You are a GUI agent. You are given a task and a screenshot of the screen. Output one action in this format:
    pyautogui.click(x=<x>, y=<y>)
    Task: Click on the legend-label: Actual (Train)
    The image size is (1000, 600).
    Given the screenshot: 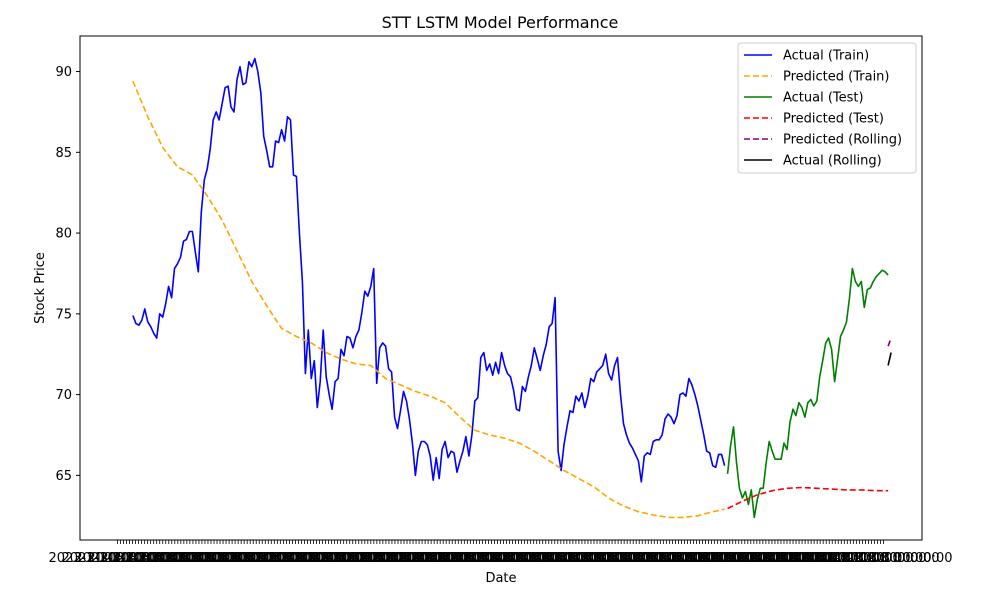 What is the action you would take?
    pyautogui.click(x=826, y=56)
    